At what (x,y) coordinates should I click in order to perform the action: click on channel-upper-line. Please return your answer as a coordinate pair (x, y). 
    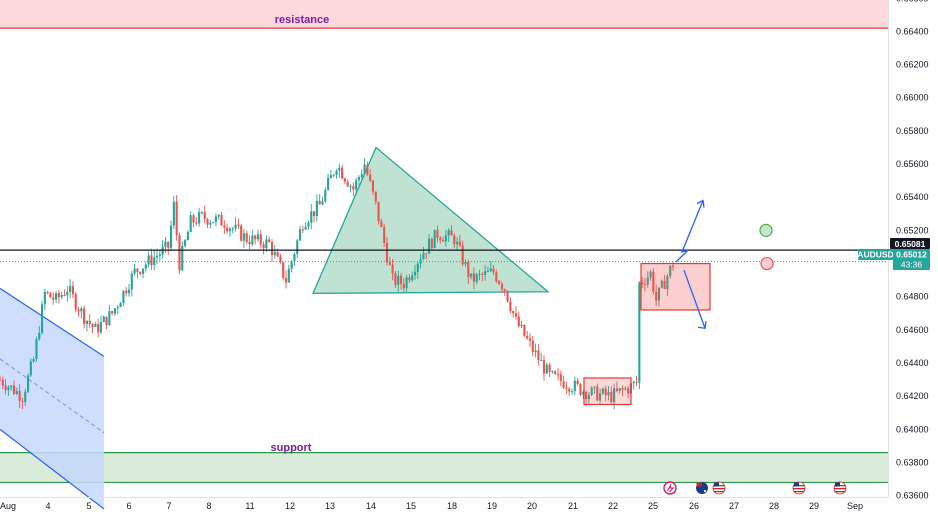
    Looking at the image, I should click on (52, 322).